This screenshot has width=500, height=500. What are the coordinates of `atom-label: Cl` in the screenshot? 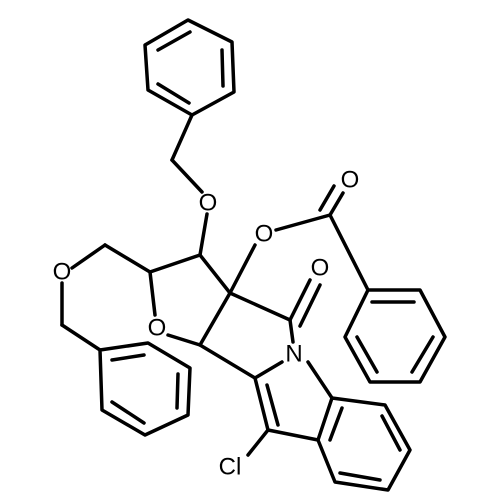 It's located at (230, 467).